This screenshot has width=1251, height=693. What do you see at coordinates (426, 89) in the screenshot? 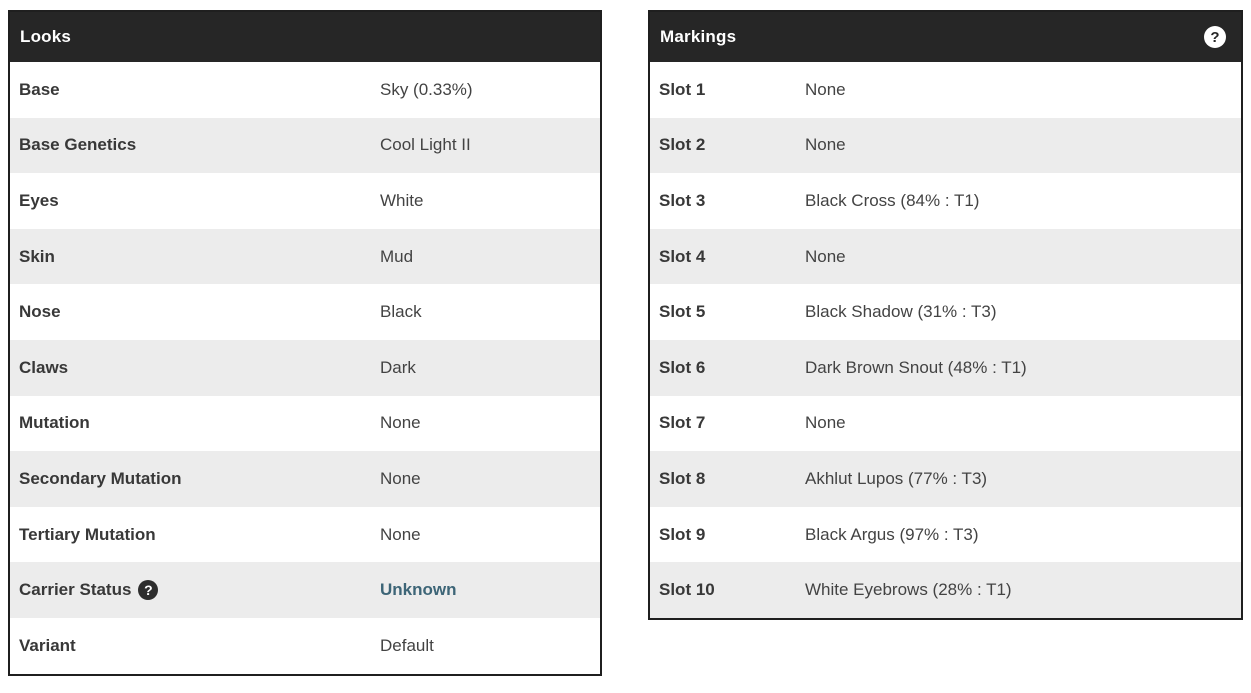
I see `row-value: Sky (0.33%)` at bounding box center [426, 89].